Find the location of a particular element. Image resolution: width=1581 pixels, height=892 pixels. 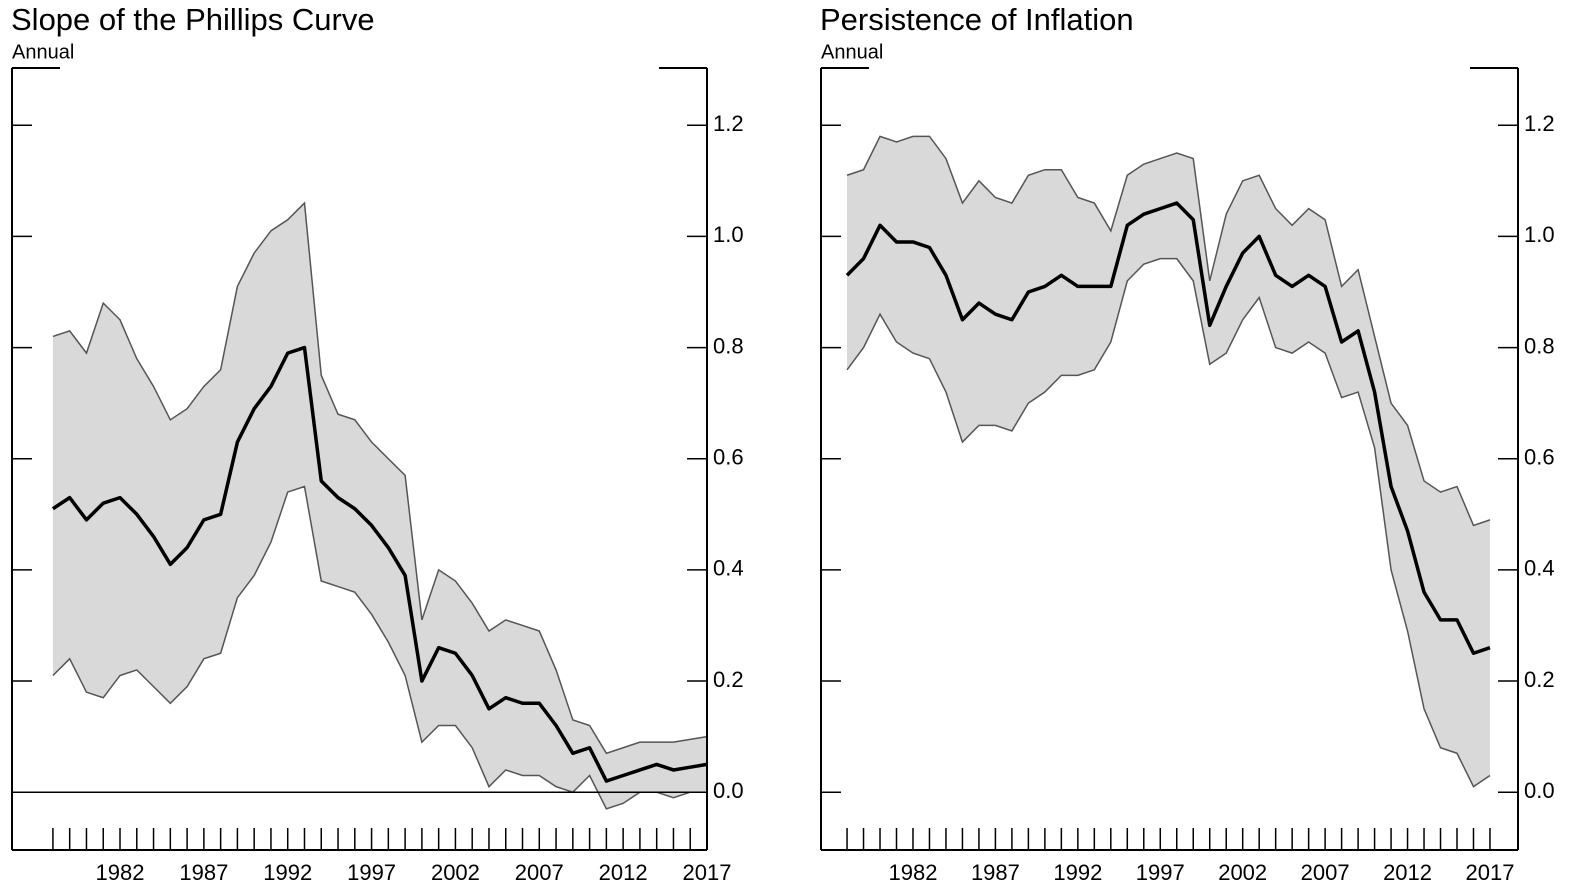

chart-title: Persistence of Inflation is located at coordinates (977, 19).